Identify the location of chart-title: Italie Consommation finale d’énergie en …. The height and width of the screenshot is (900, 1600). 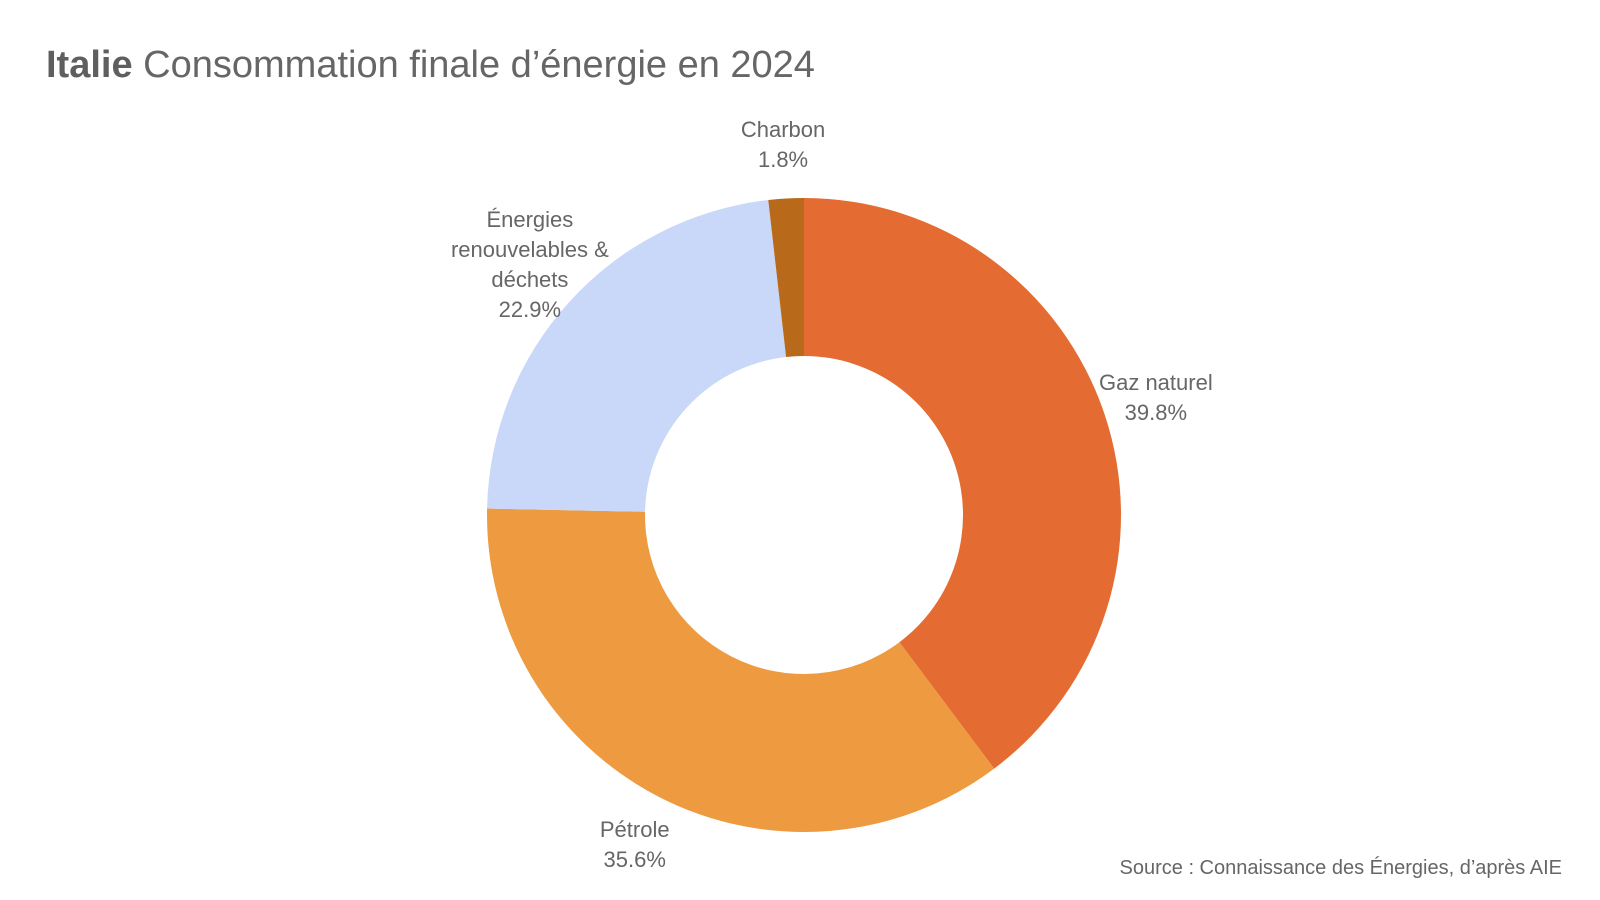
(430, 65).